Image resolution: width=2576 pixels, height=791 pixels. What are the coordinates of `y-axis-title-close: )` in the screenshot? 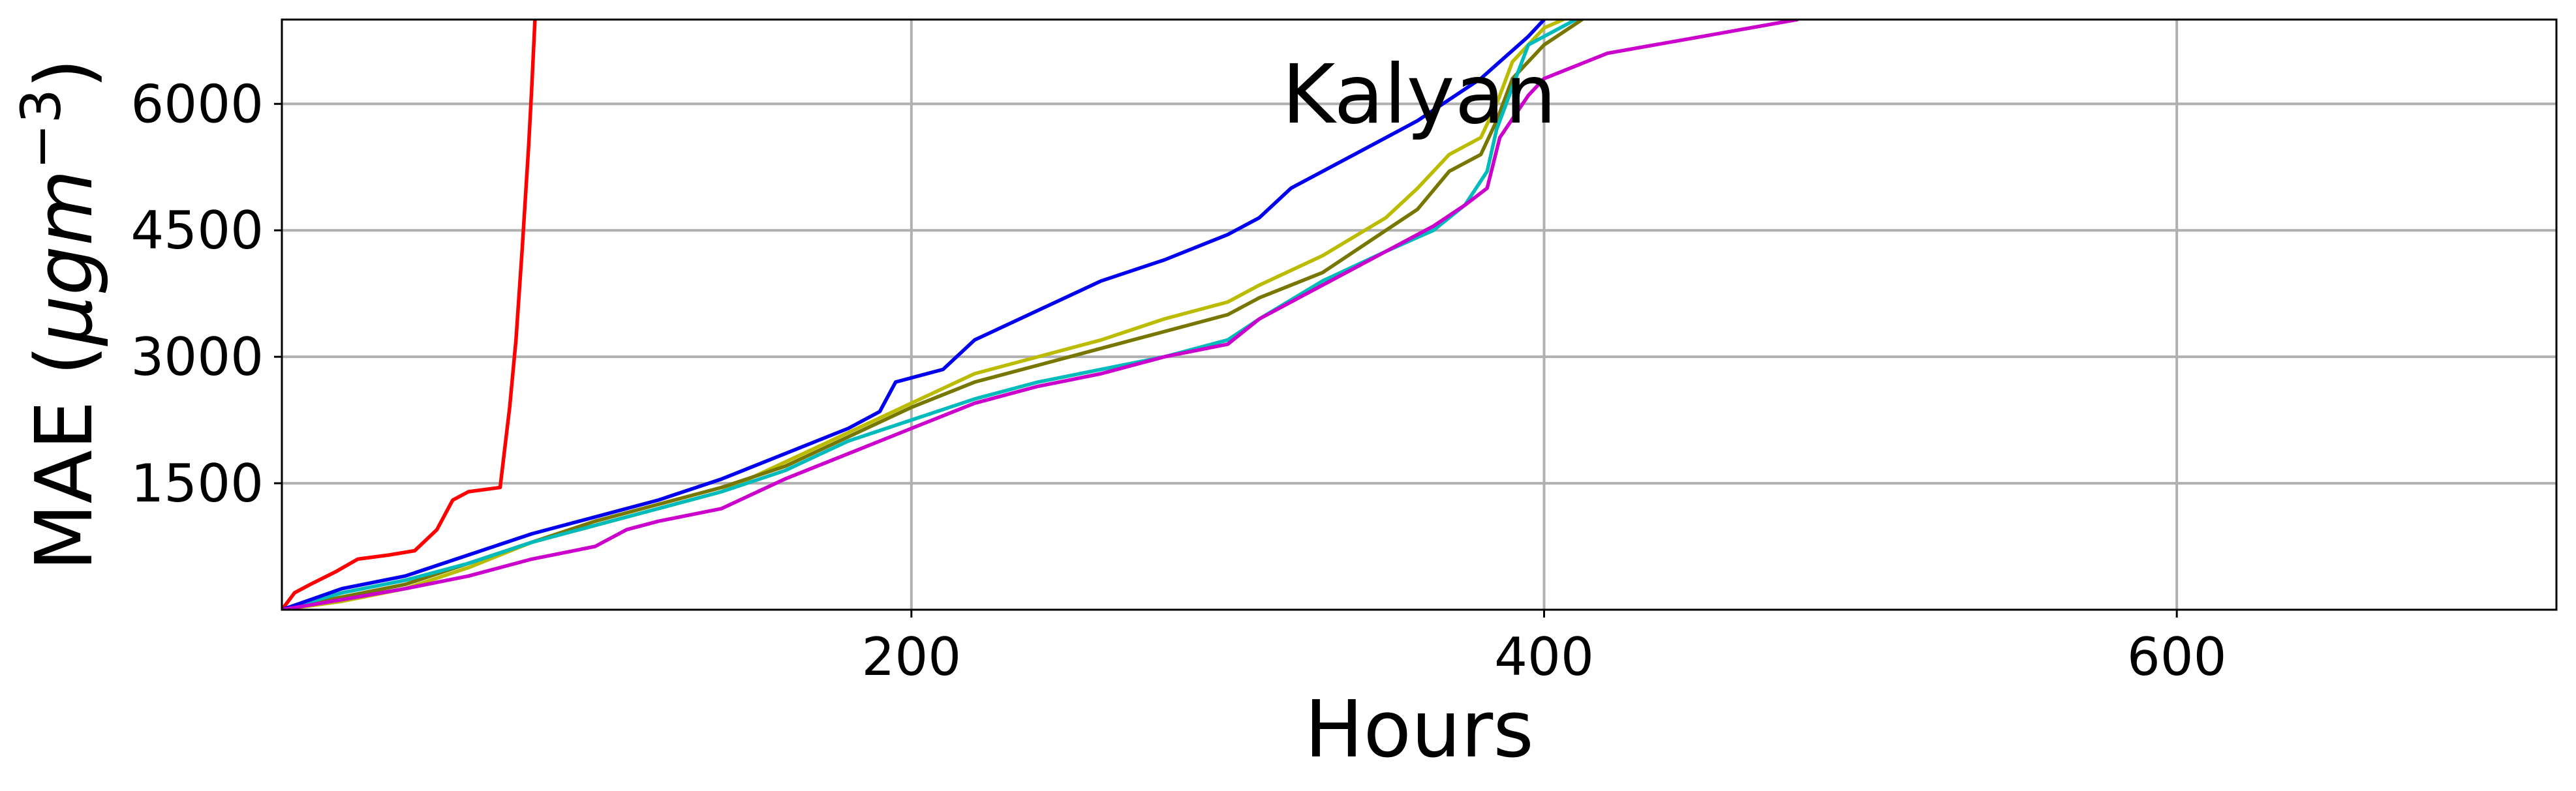 It's located at (65, 73).